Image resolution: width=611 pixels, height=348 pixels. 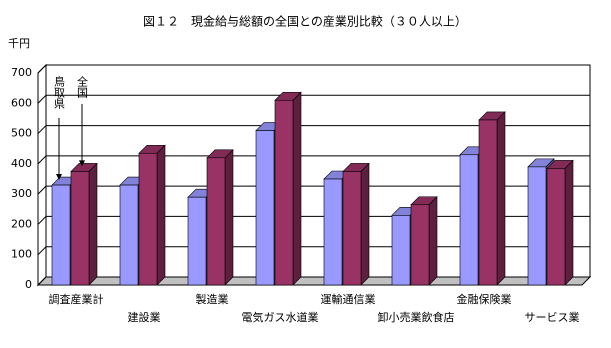 What do you see at coordinates (416, 317) in the screenshot?
I see `x-tick-label: 卸小売業飲食店` at bounding box center [416, 317].